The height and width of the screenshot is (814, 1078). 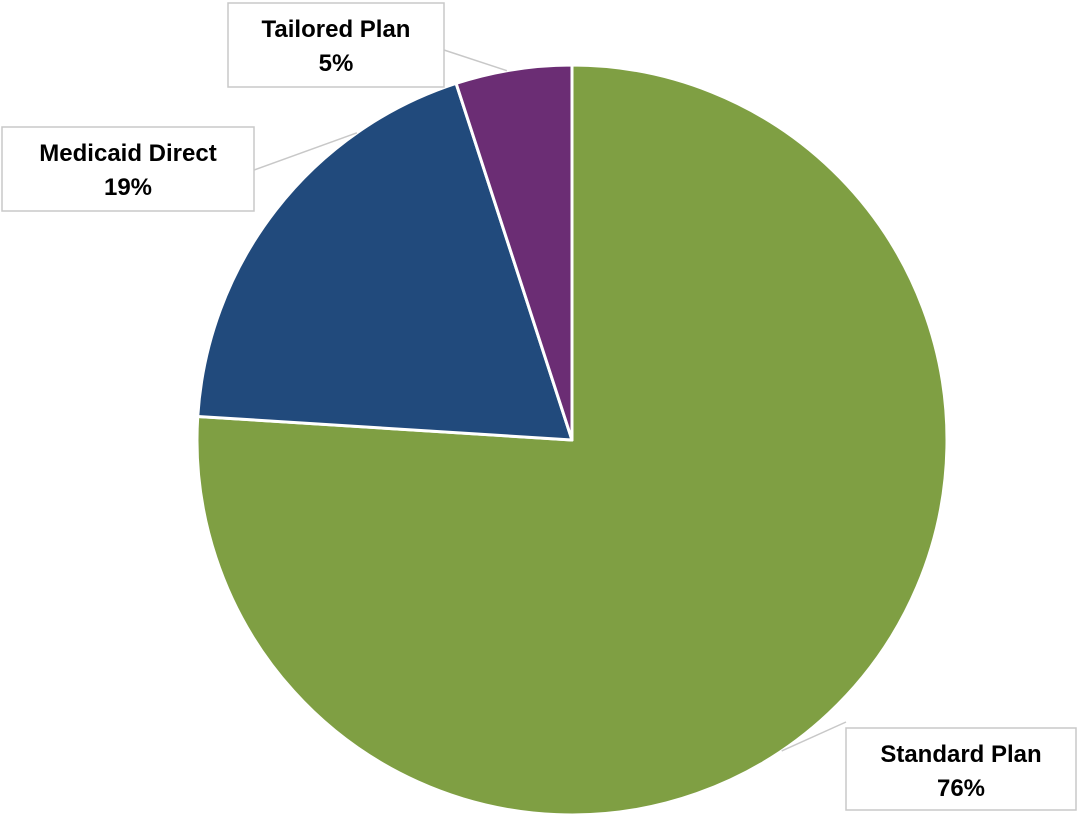 What do you see at coordinates (128, 187) in the screenshot?
I see `slice-value-medicaid-direct: 19%` at bounding box center [128, 187].